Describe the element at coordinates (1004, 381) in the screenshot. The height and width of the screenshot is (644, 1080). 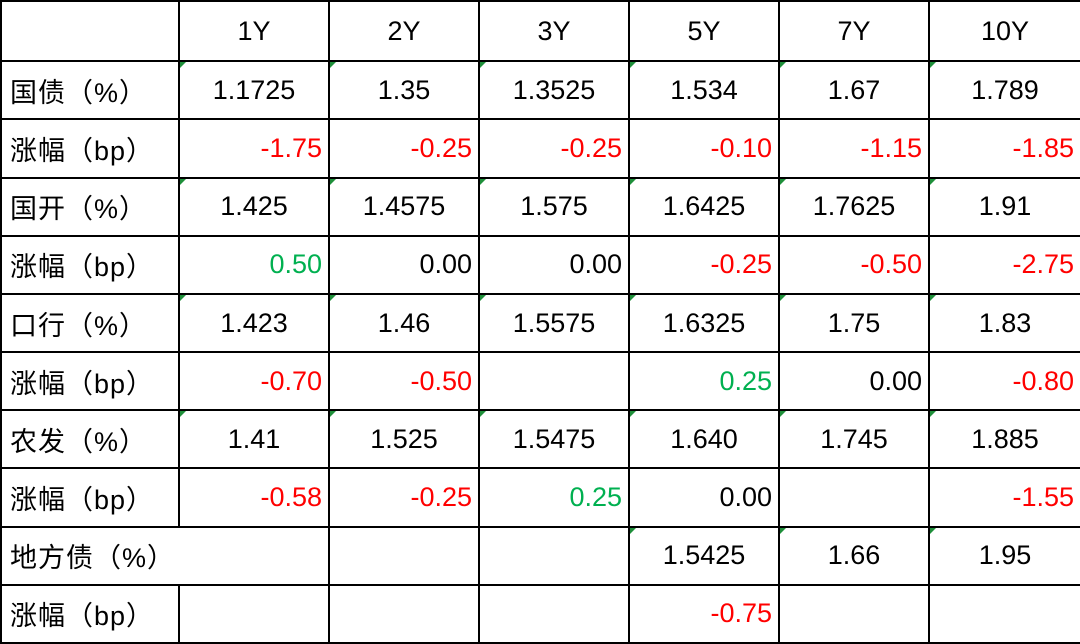
I see `change-cell: -0.80` at that location.